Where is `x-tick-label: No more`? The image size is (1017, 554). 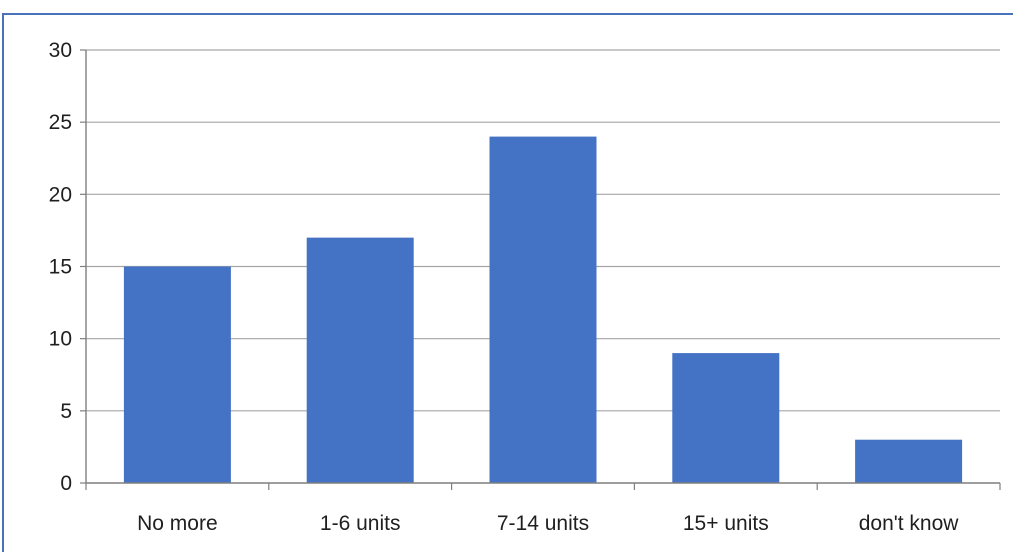 x-tick-label: No more is located at coordinates (177, 523).